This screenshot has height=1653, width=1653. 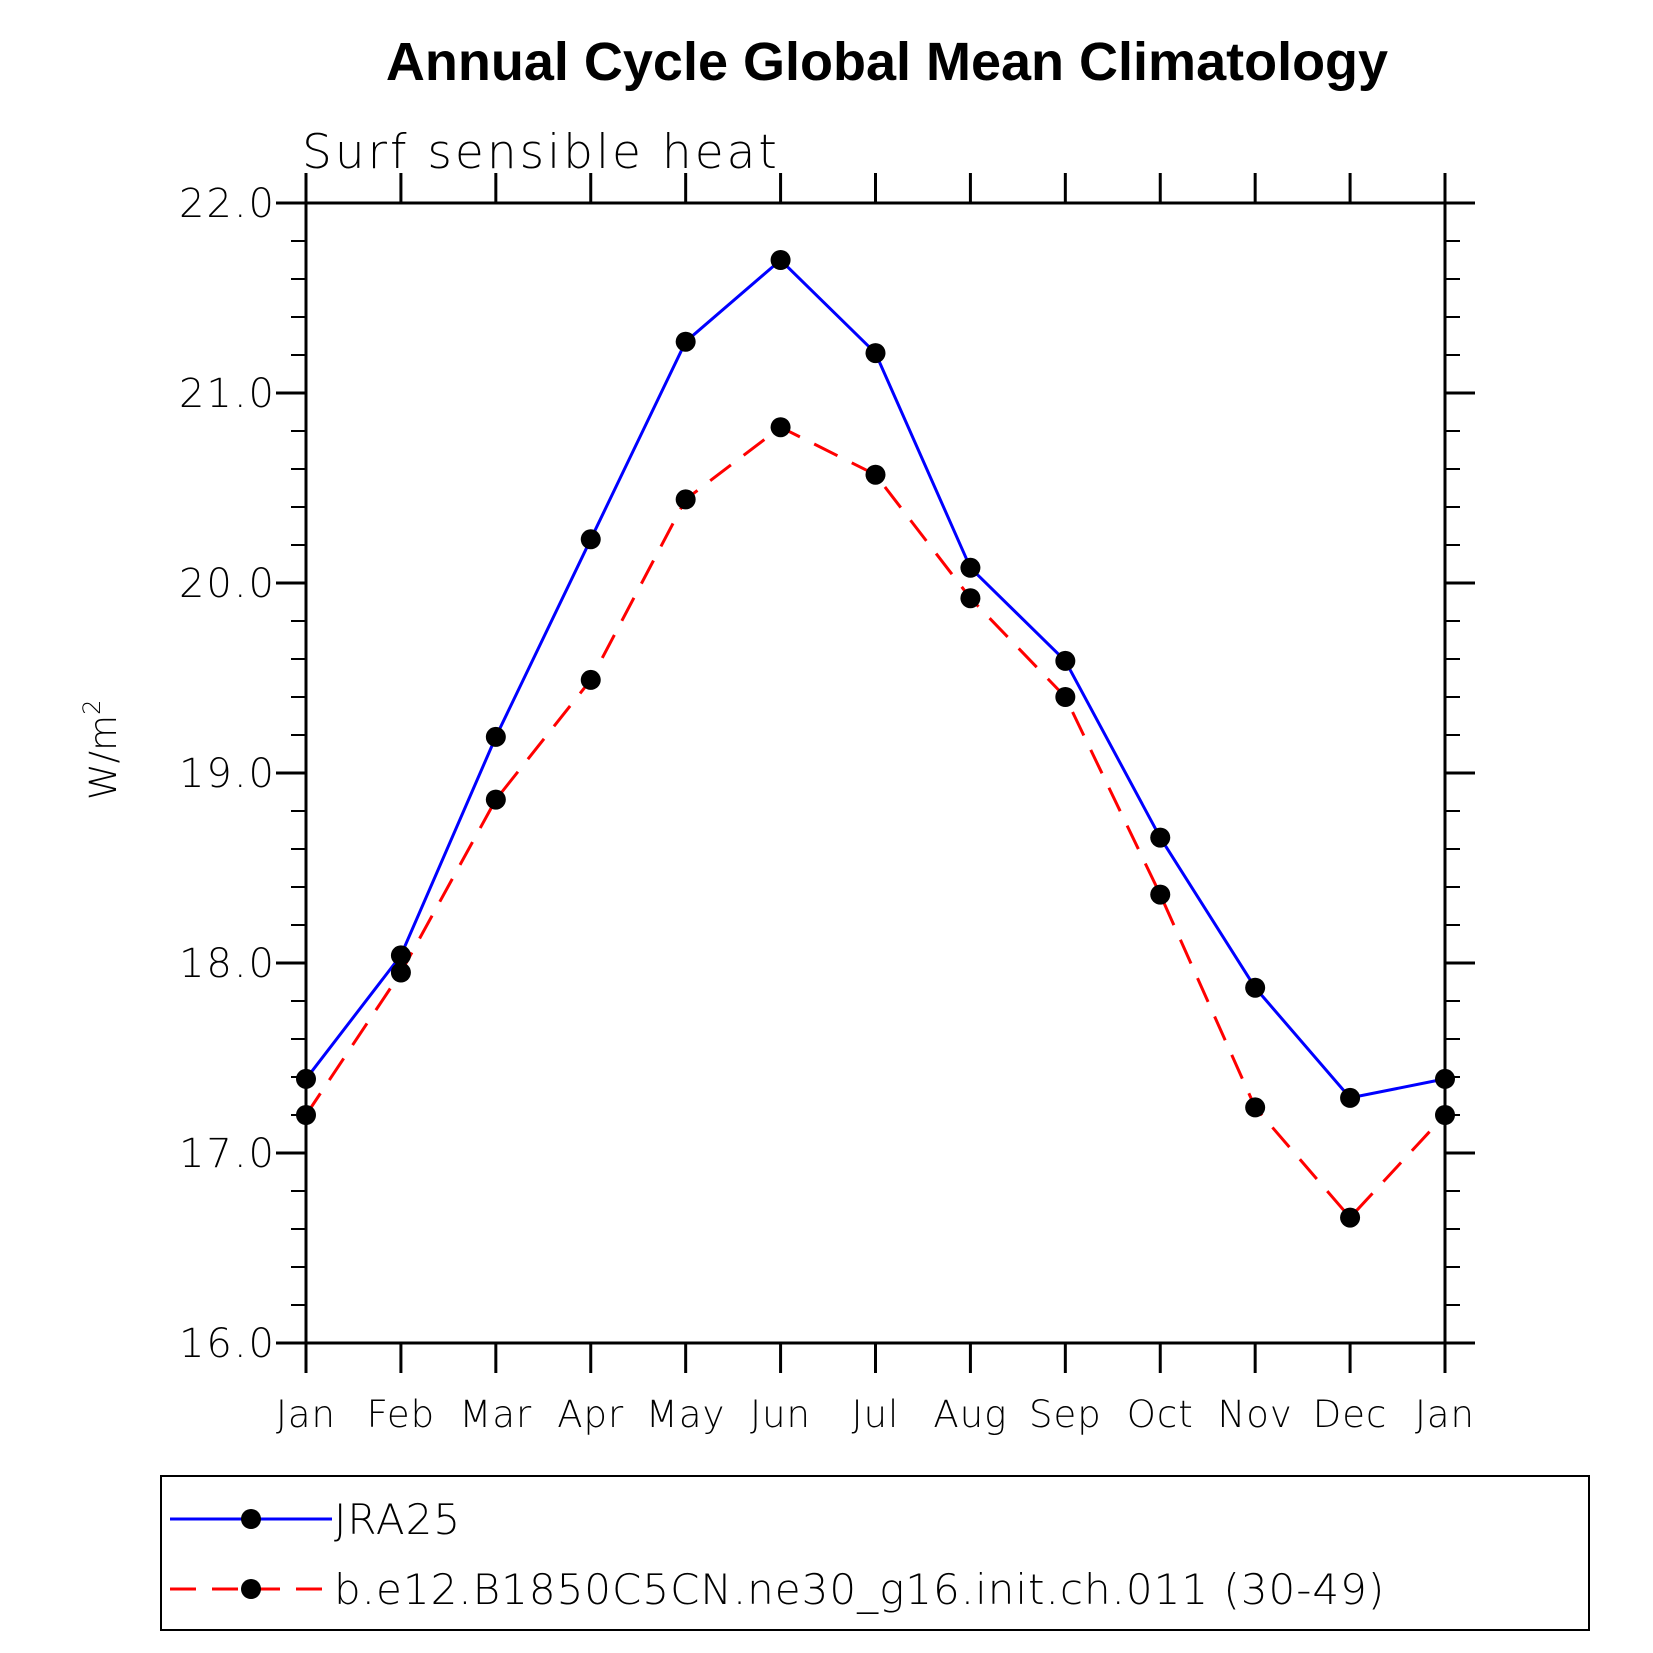 I want to click on x-tick-label: Jun, so click(x=780, y=1414).